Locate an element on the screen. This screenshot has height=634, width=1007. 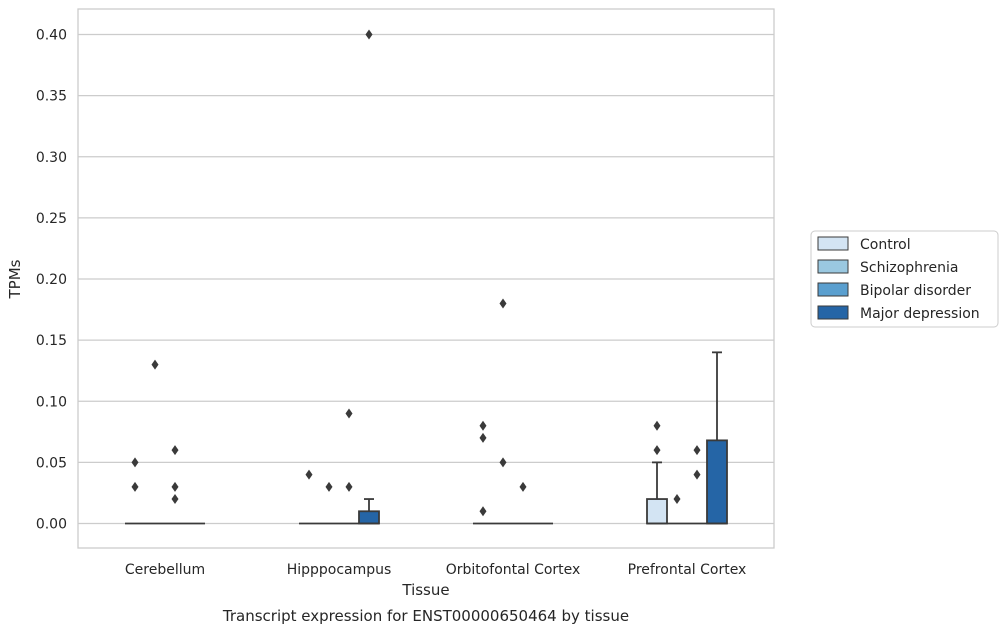
x-tick-label: Prefrontal Cortex is located at coordinates (687, 570).